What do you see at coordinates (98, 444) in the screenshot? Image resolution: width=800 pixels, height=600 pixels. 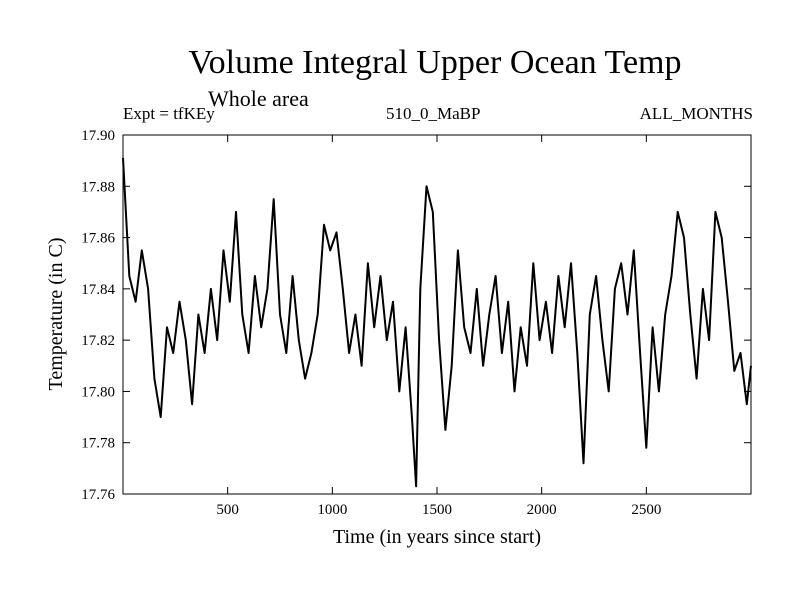 I see `y-tick-label: 17.78` at bounding box center [98, 444].